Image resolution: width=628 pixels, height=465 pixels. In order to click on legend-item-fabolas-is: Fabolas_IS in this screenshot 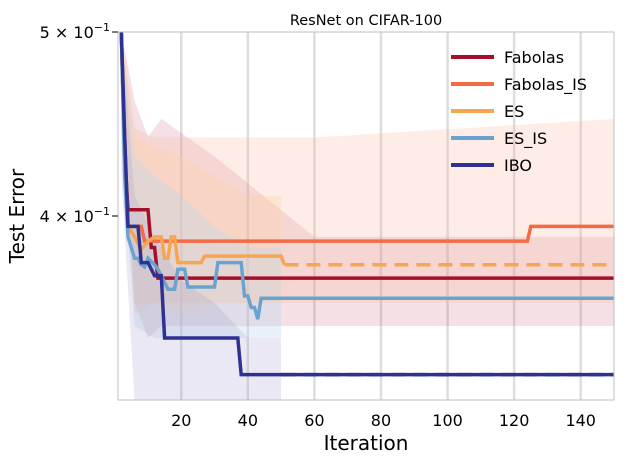, I will do `click(519, 85)`.